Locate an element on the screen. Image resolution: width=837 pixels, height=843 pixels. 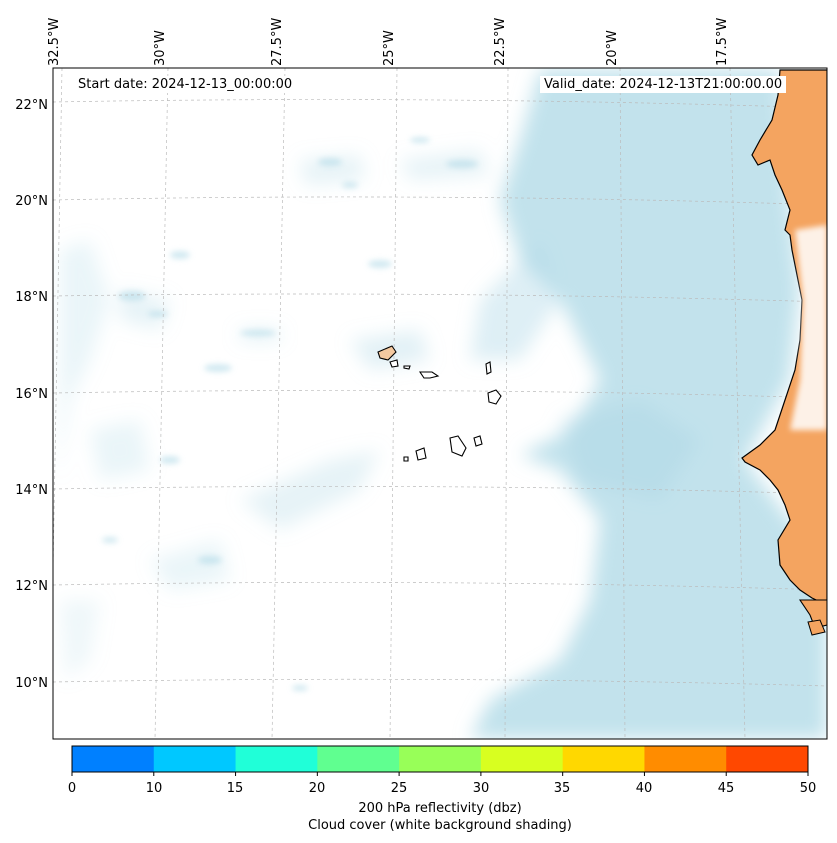
lon-label-20w: 20°W is located at coordinates (612, 48).